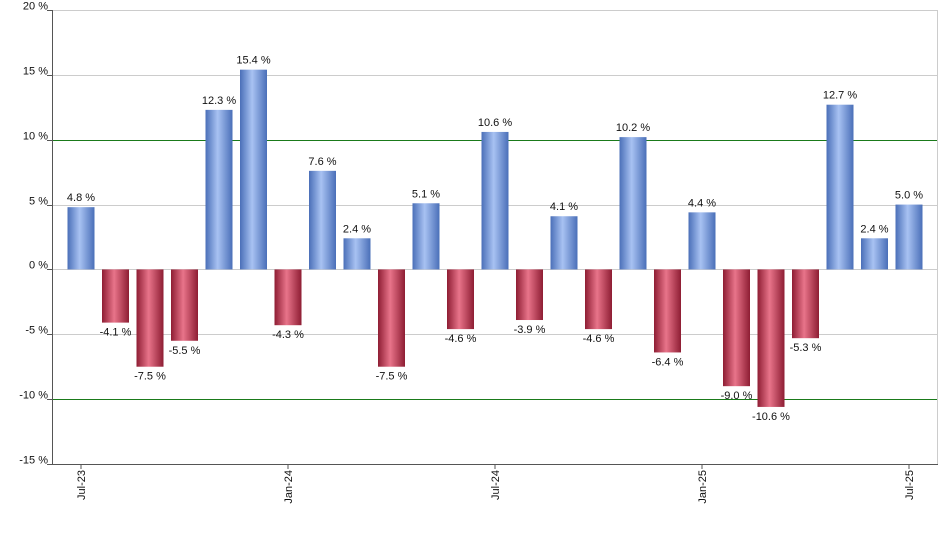  Describe the element at coordinates (496, 485) in the screenshot. I see `x-tick-label: Jul-24` at that location.